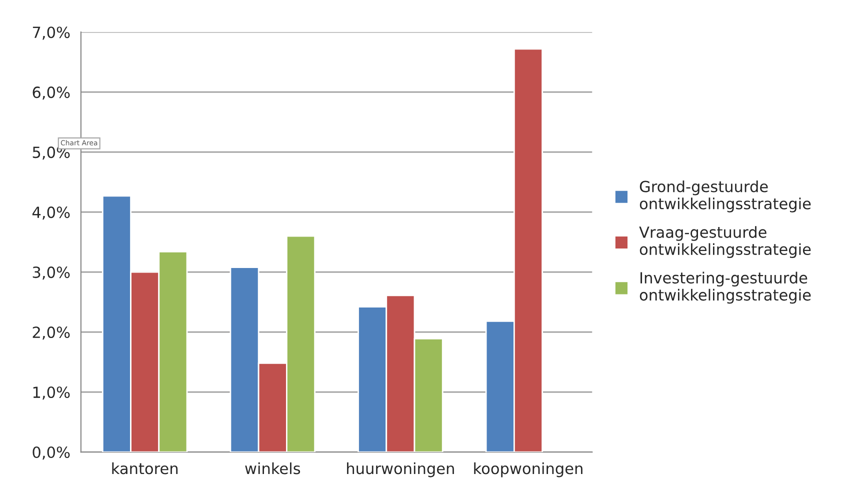 The image size is (852, 494). What do you see at coordinates (725, 196) in the screenshot?
I see `legend-label: Grond-gestuurde ontwikkelingsstrategie` at bounding box center [725, 196].